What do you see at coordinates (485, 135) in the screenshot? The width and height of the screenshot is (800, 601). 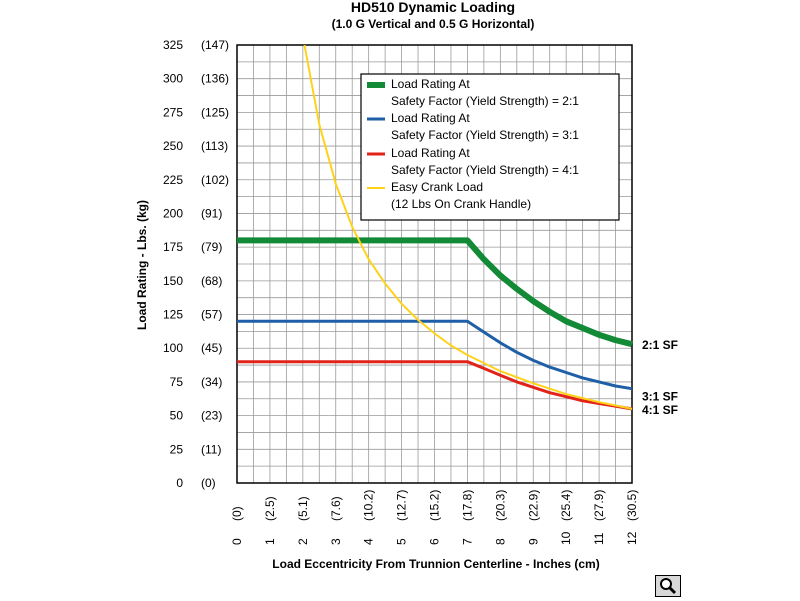 I see `legend-entry: Safety Factor (Yield Strength) = 3:1` at bounding box center [485, 135].